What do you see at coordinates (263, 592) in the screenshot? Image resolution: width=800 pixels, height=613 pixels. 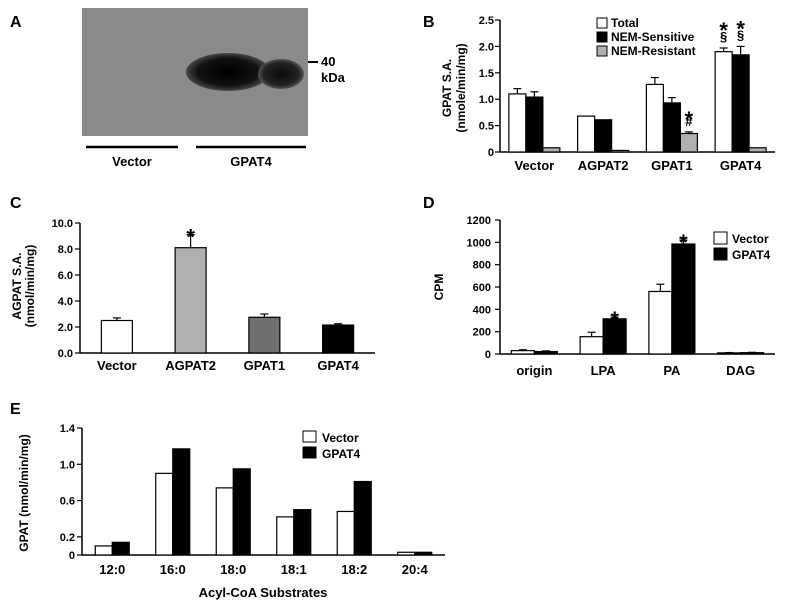 I see `x-axis-title-e: Acyl-CoA Substrates` at bounding box center [263, 592].